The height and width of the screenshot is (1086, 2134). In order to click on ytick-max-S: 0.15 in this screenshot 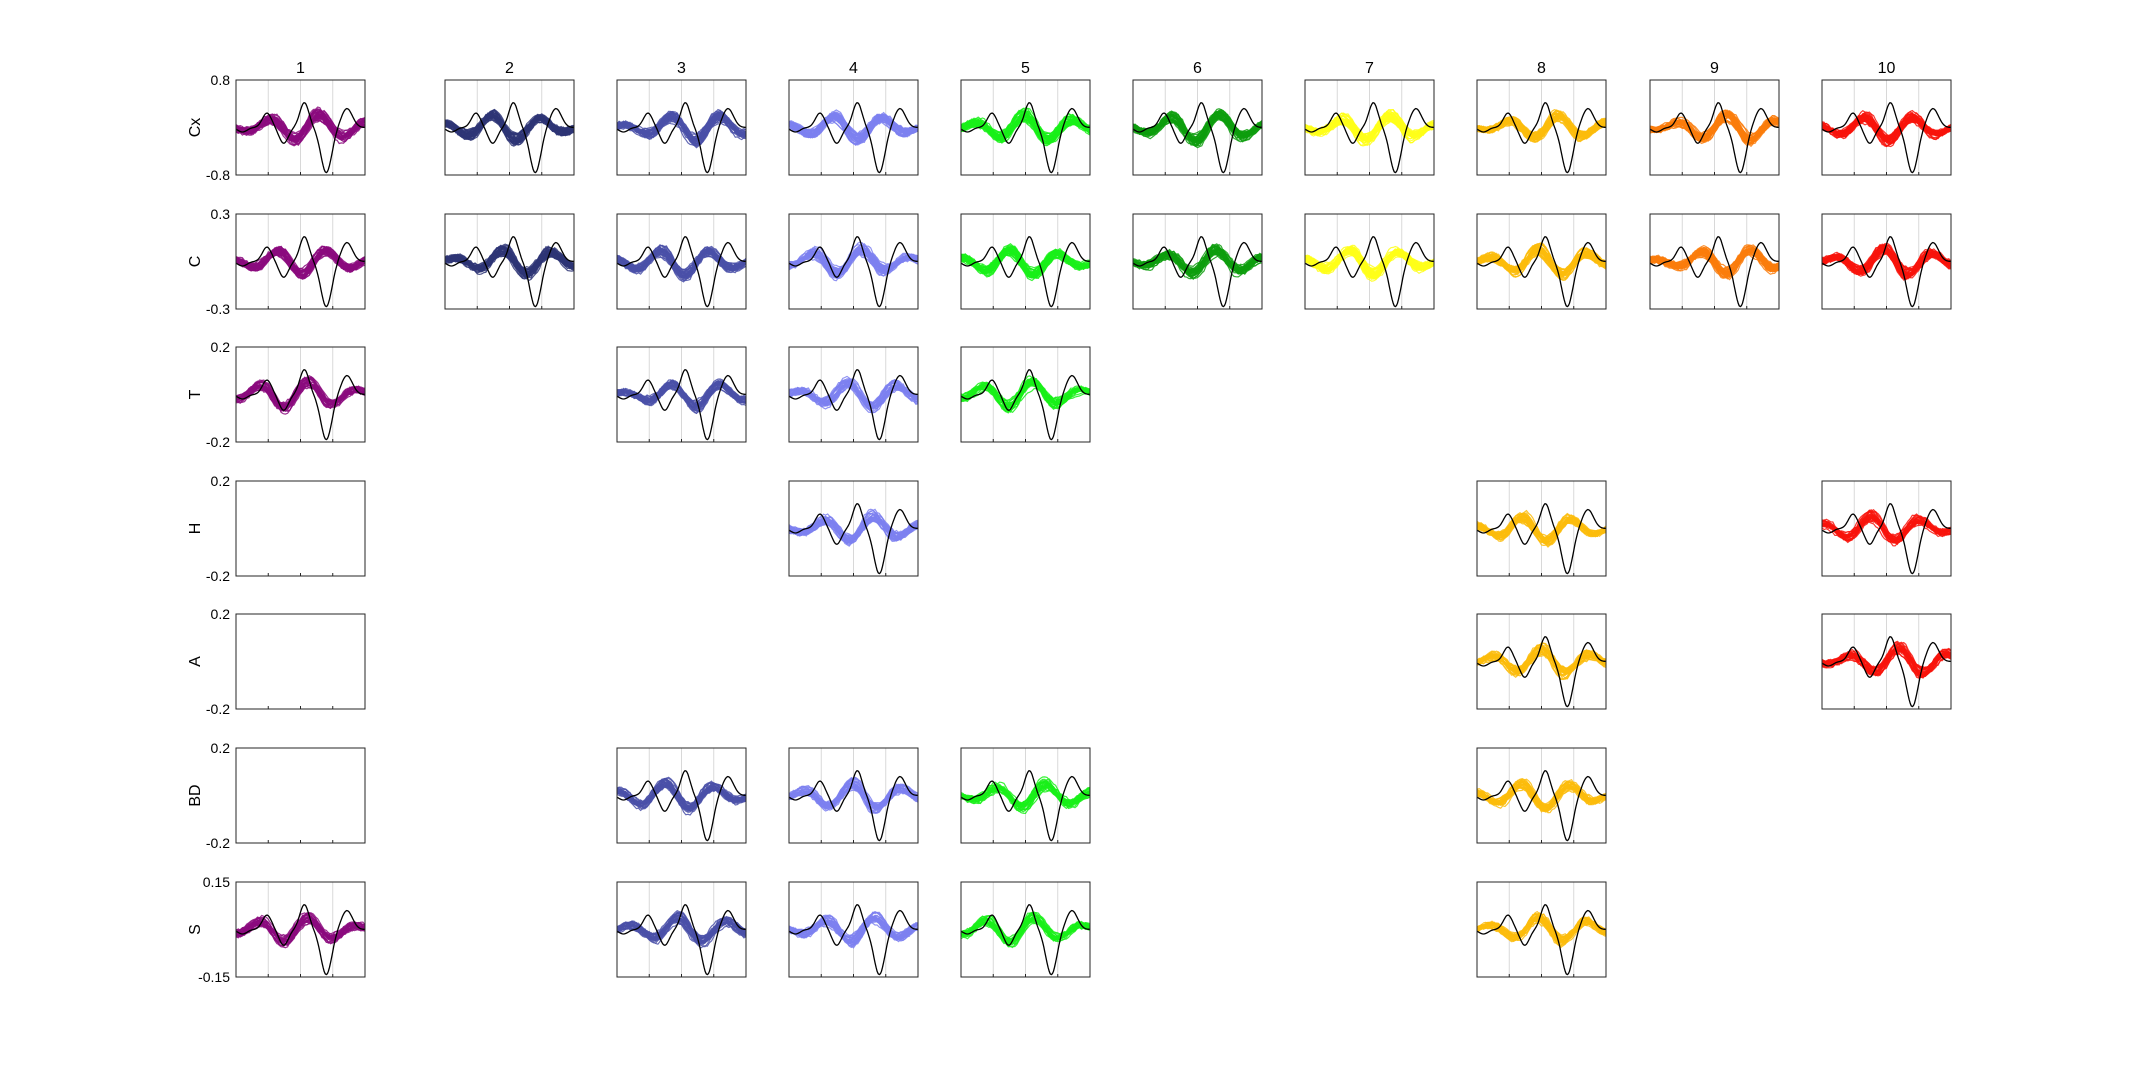, I will do `click(216, 882)`.